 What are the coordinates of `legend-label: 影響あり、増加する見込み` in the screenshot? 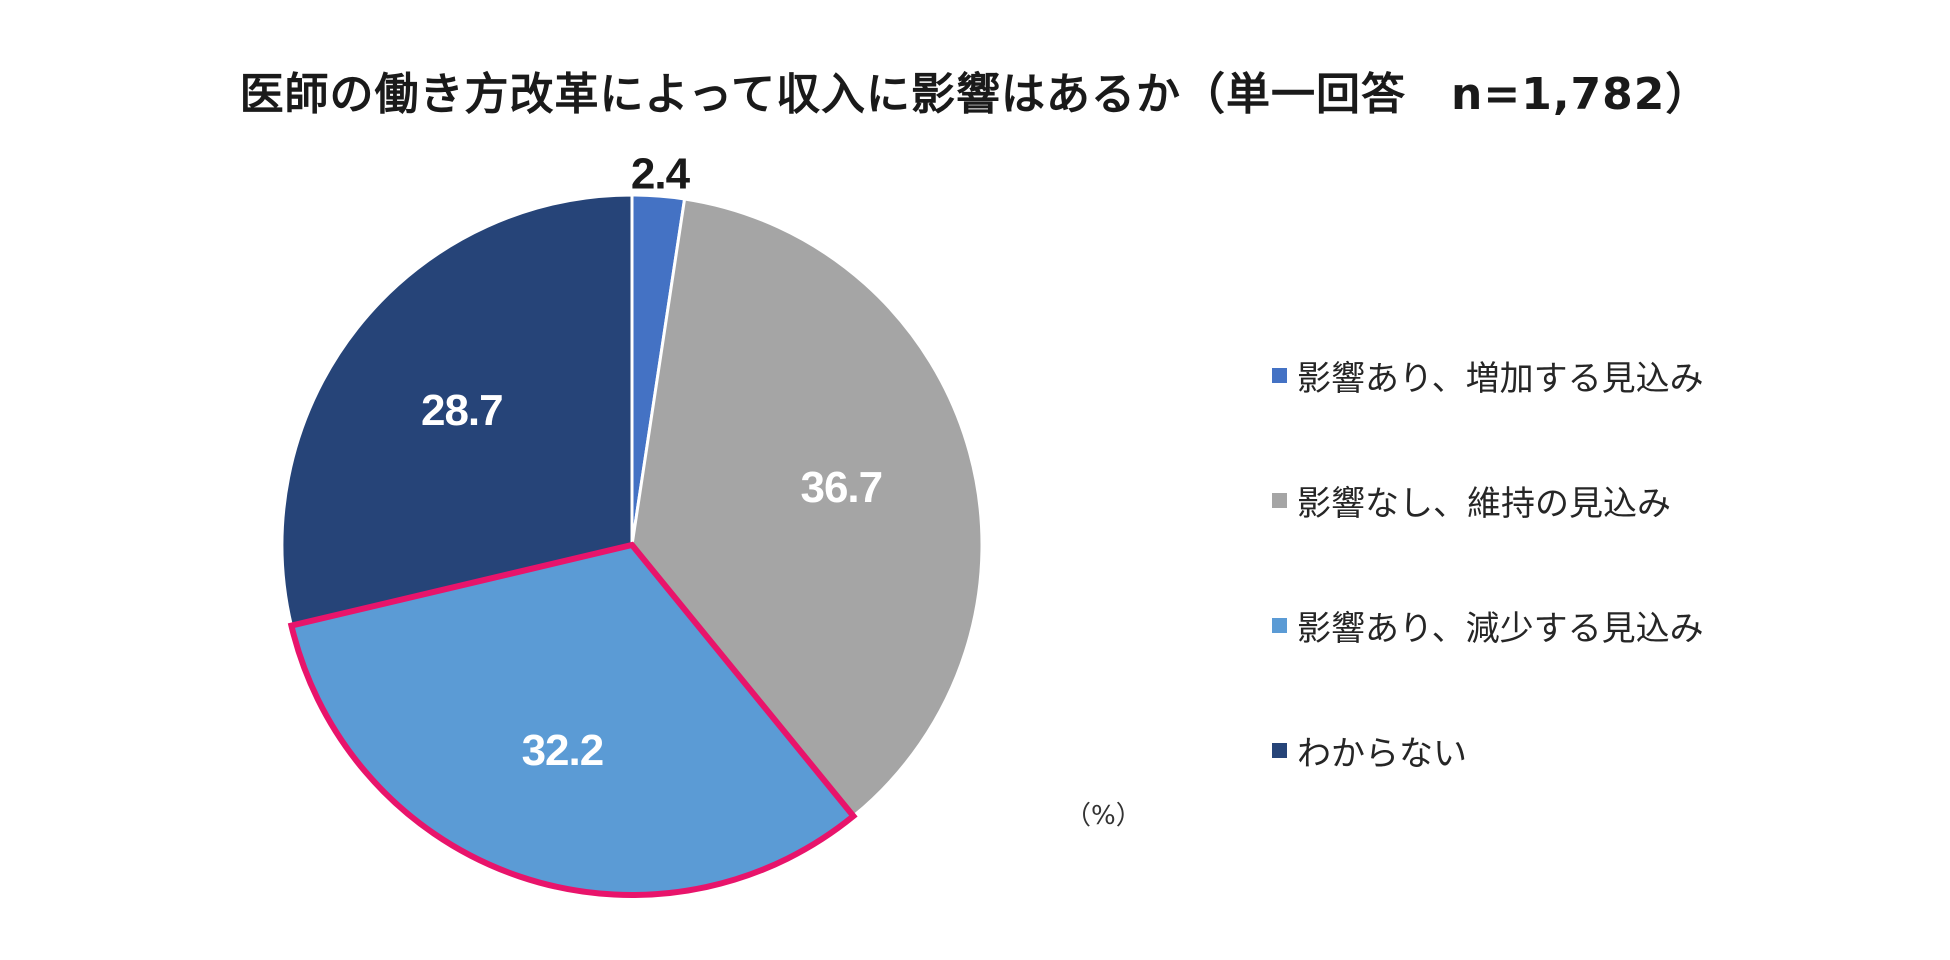 It's located at (1500, 378).